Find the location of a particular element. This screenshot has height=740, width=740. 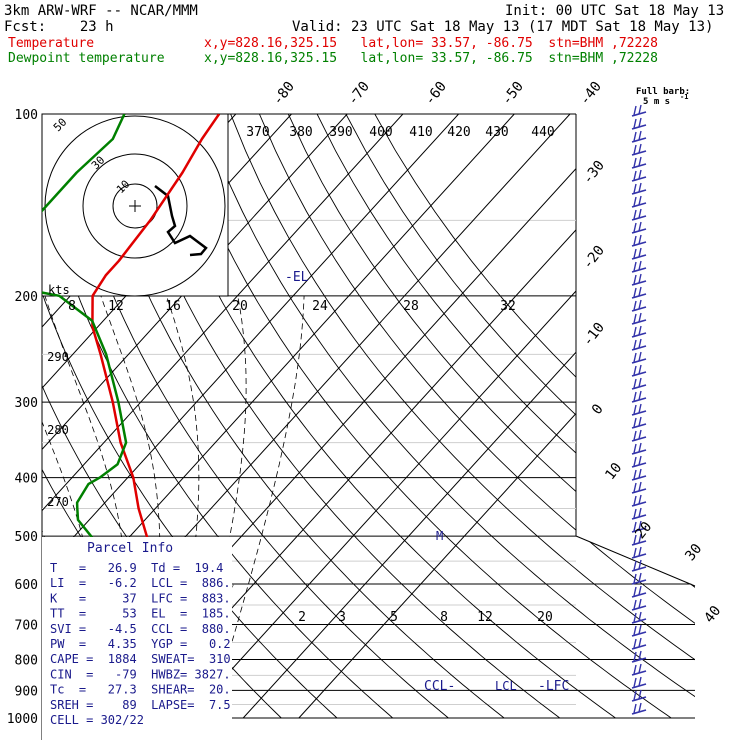

temperature-tick-label: -10 is located at coordinates (594, 335).